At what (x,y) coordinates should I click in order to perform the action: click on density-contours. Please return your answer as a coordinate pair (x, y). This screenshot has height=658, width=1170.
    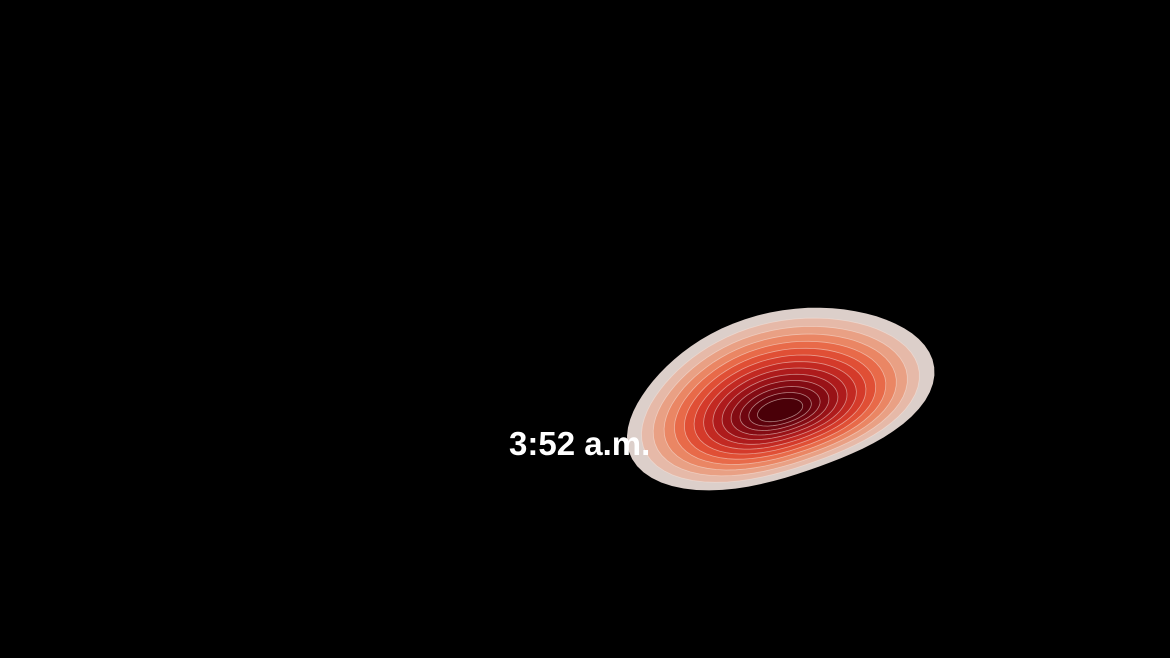
    Looking at the image, I should click on (781, 399).